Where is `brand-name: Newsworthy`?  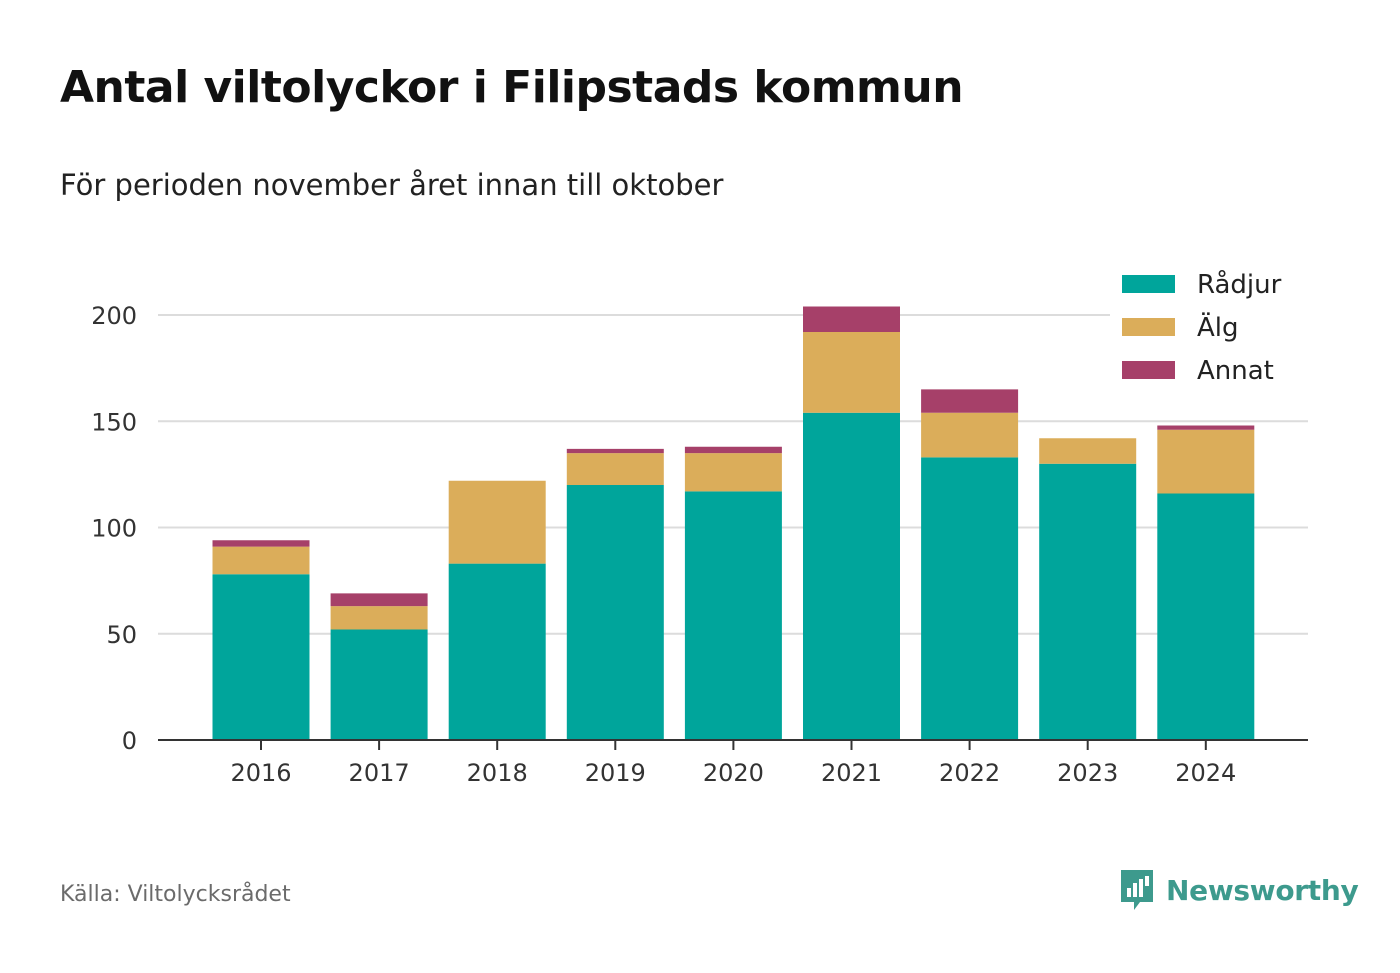 brand-name: Newsworthy is located at coordinates (1262, 890).